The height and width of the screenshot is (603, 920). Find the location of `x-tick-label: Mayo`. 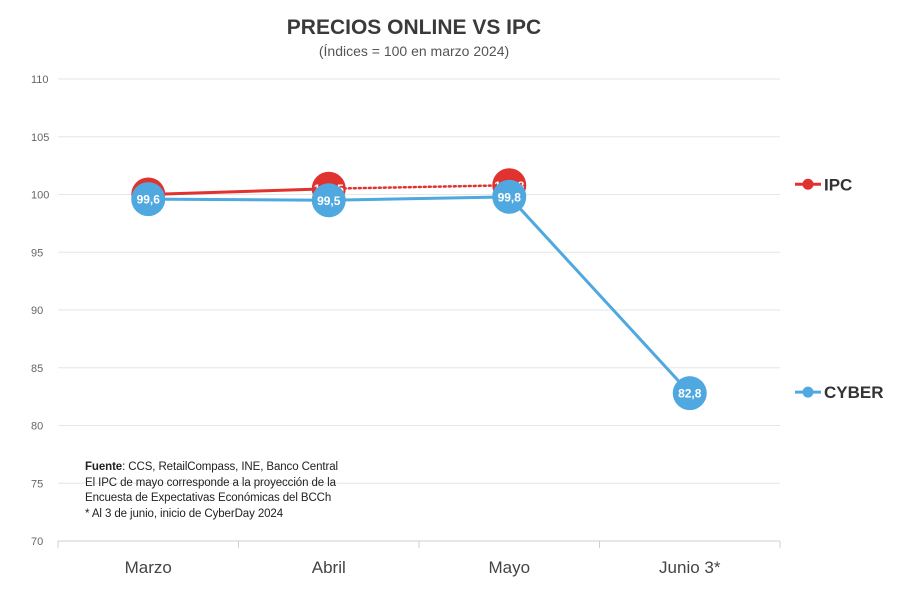

x-tick-label: Mayo is located at coordinates (509, 567).